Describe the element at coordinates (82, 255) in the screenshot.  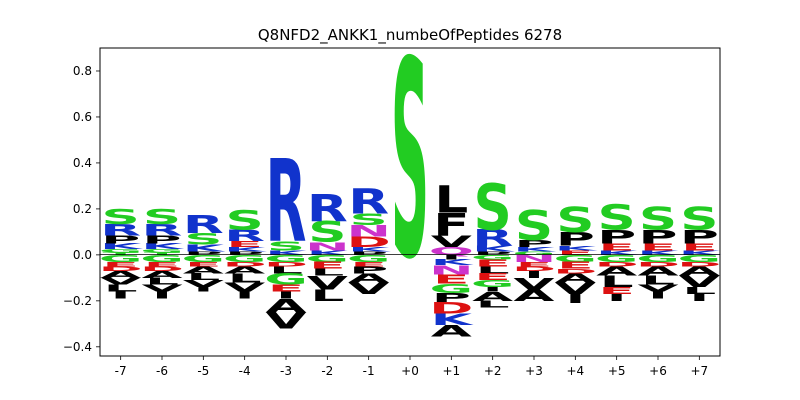
I see `y-tick-label: 0.0` at that location.